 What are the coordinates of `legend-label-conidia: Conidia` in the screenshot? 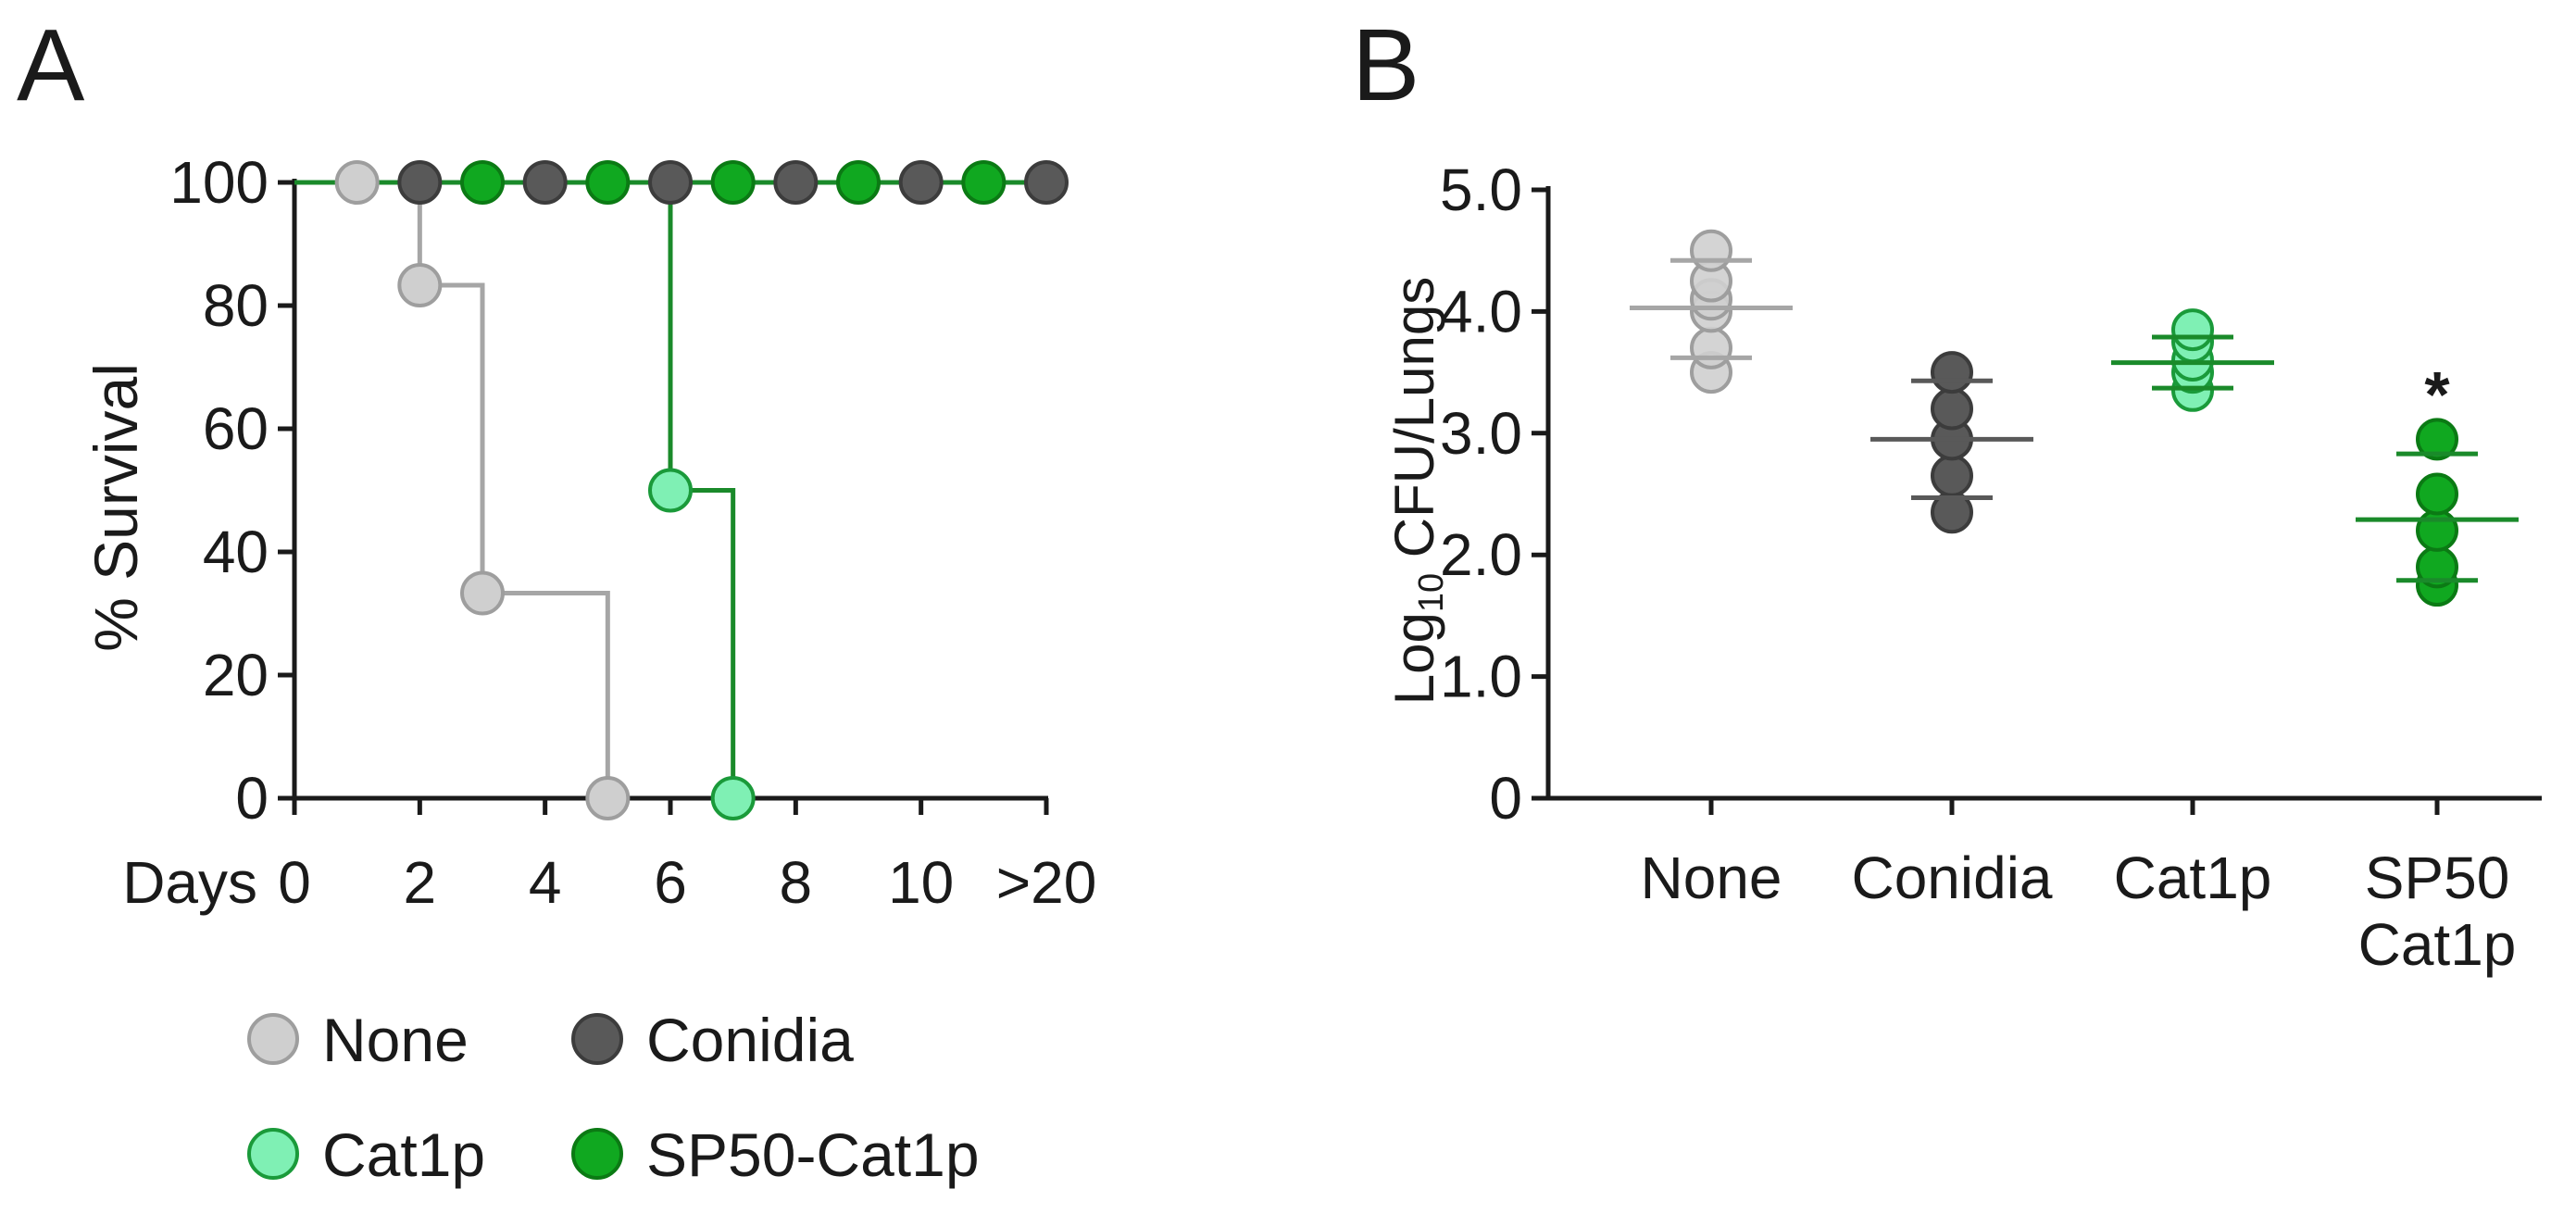 It's located at (750, 1040).